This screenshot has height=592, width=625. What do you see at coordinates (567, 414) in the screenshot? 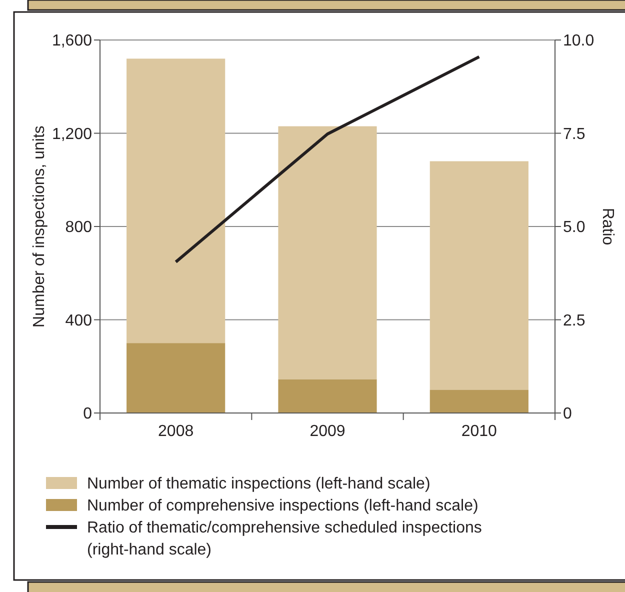
I see `y2-tick-label: 0` at bounding box center [567, 414].